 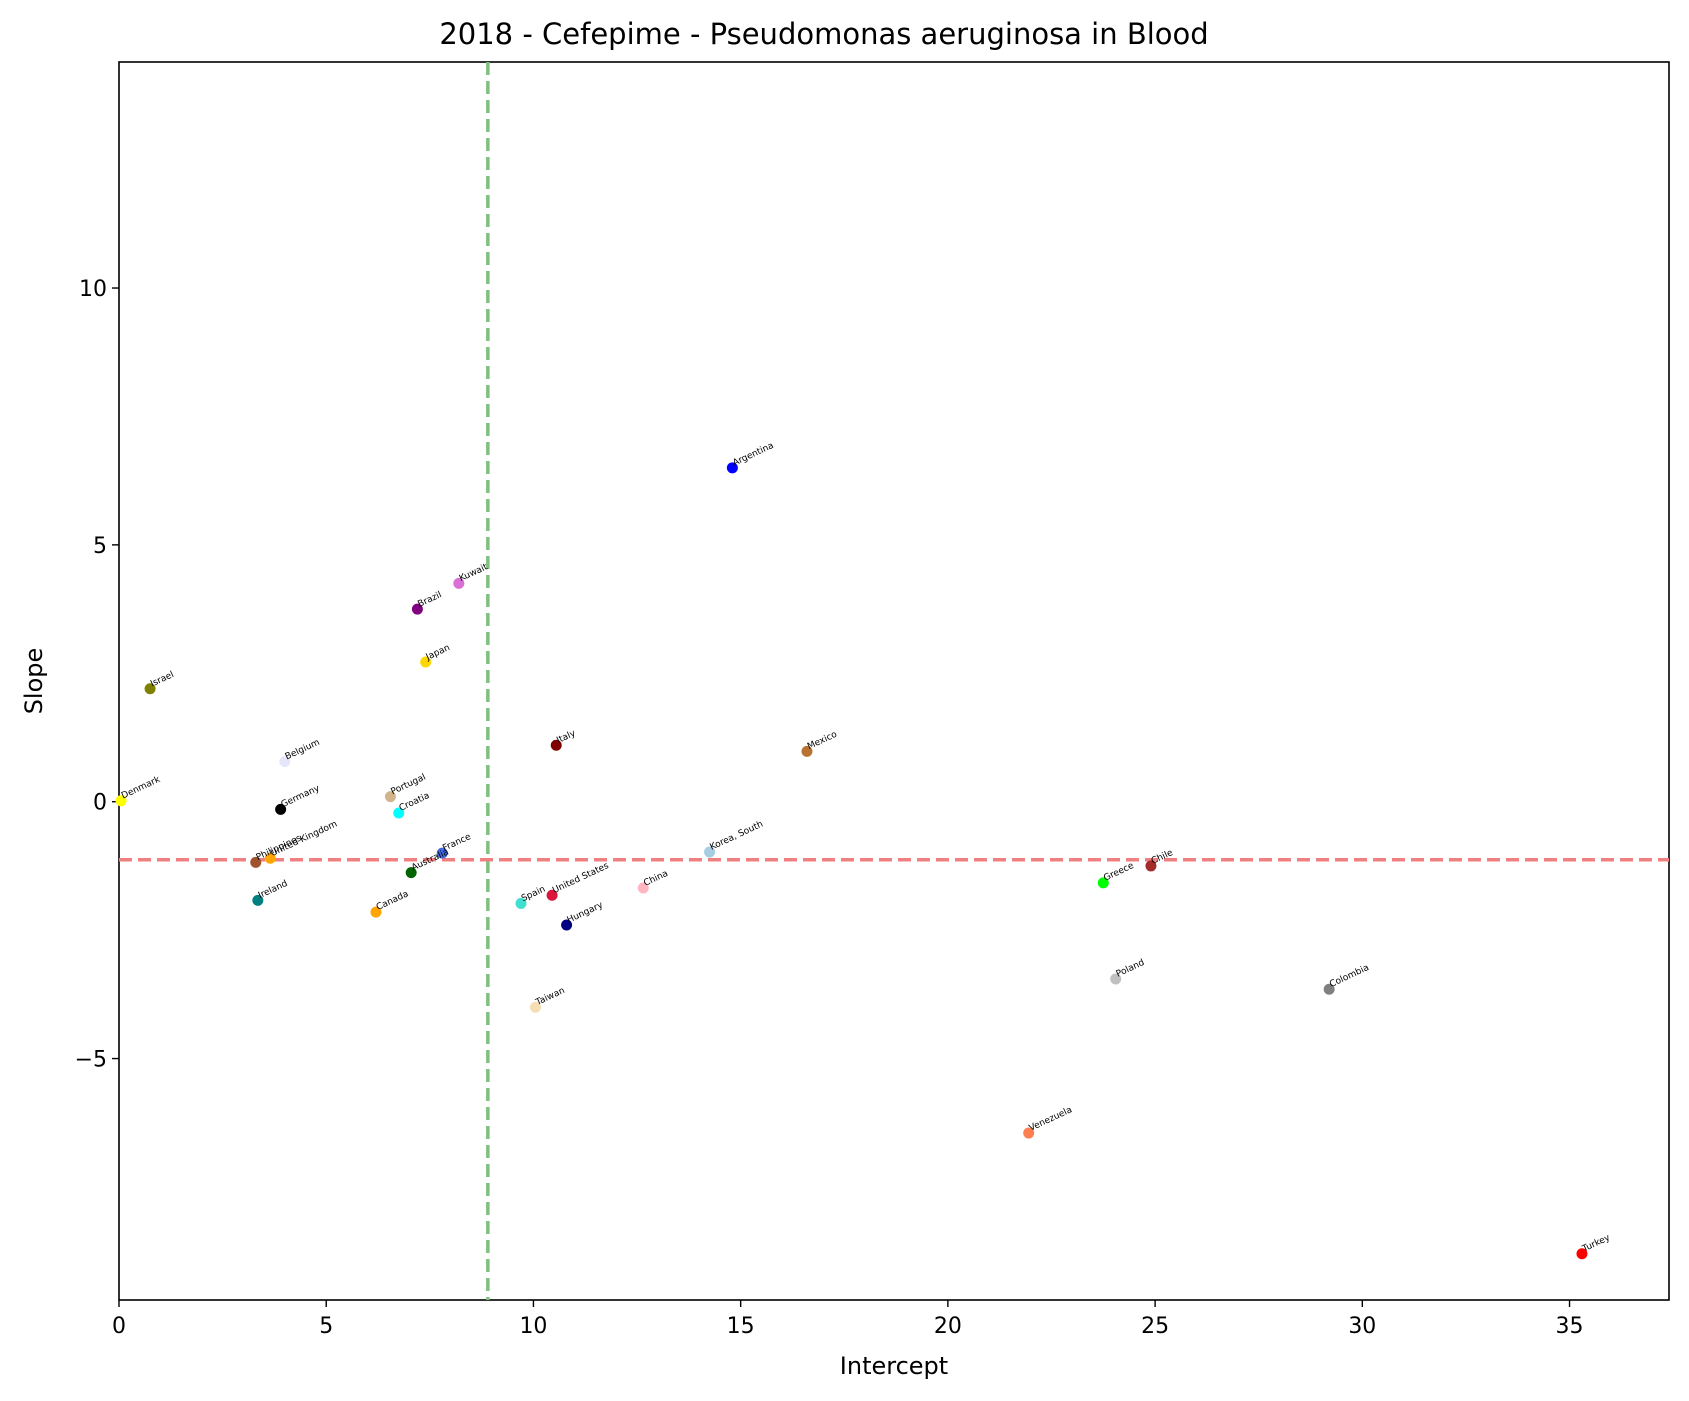 I want to click on data-point-label: Venezuela, so click(x=1051, y=1119).